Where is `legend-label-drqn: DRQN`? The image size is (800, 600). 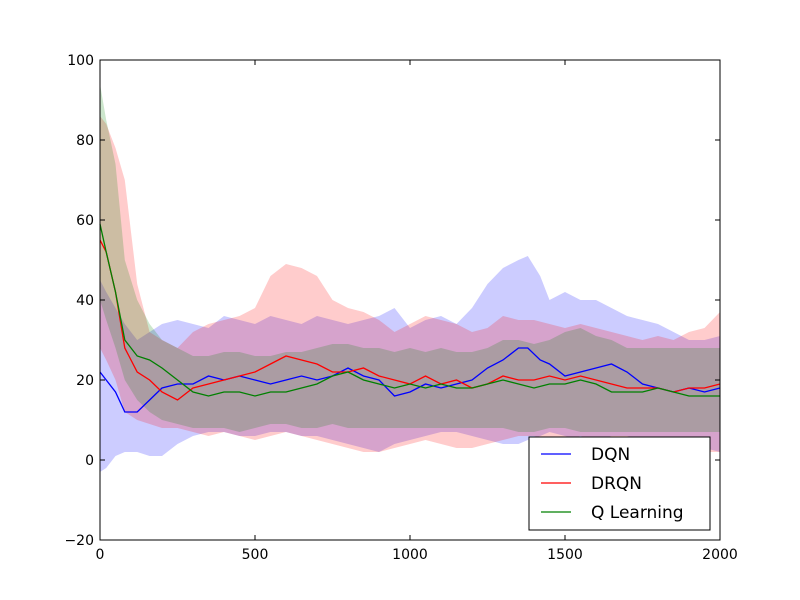
legend-label-drqn: DRQN is located at coordinates (616, 484).